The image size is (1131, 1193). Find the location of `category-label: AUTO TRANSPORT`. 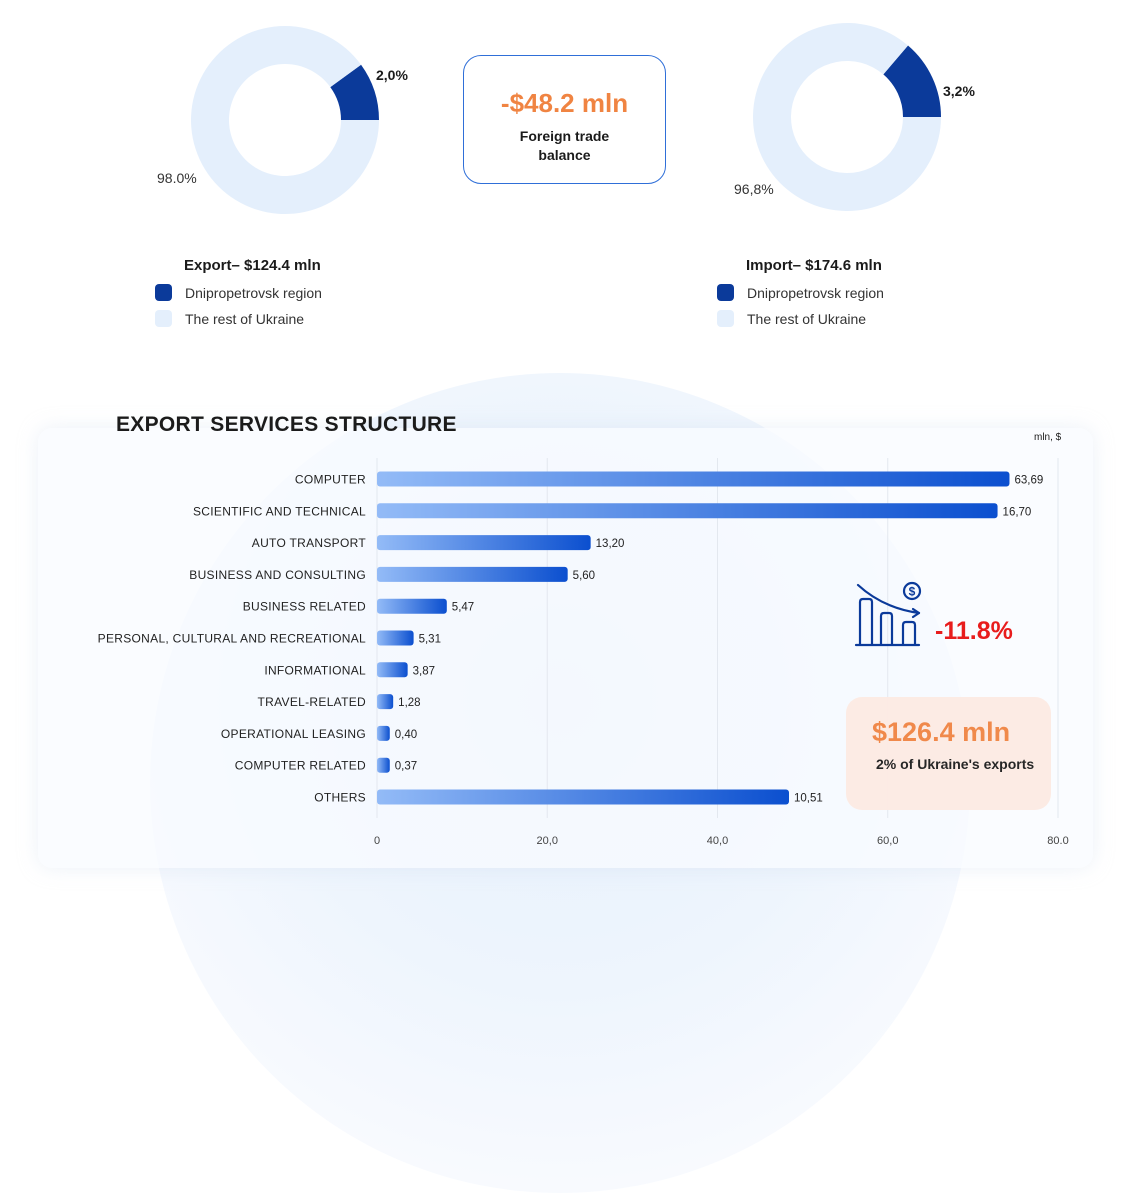

category-label: AUTO TRANSPORT is located at coordinates (309, 543).